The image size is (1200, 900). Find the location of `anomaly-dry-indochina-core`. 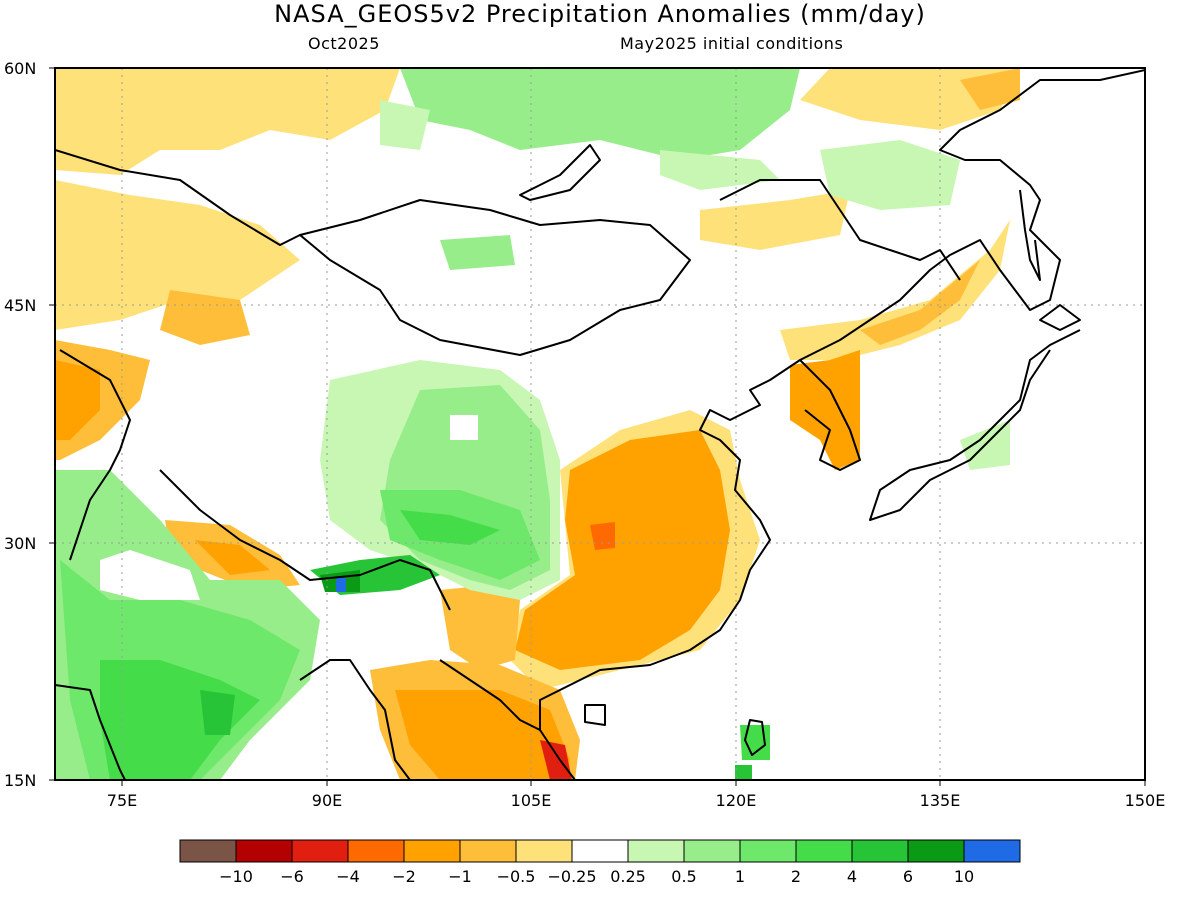

anomaly-dry-indochina-core is located at coordinates (556, 760).